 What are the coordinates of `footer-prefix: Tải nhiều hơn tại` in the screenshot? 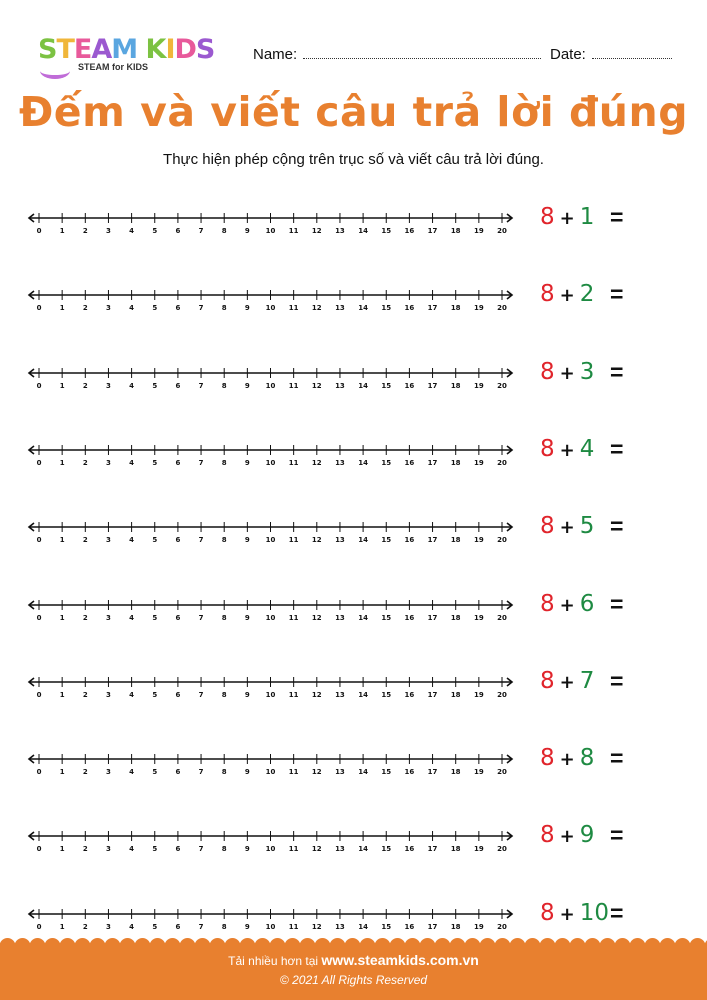 It's located at (273, 961).